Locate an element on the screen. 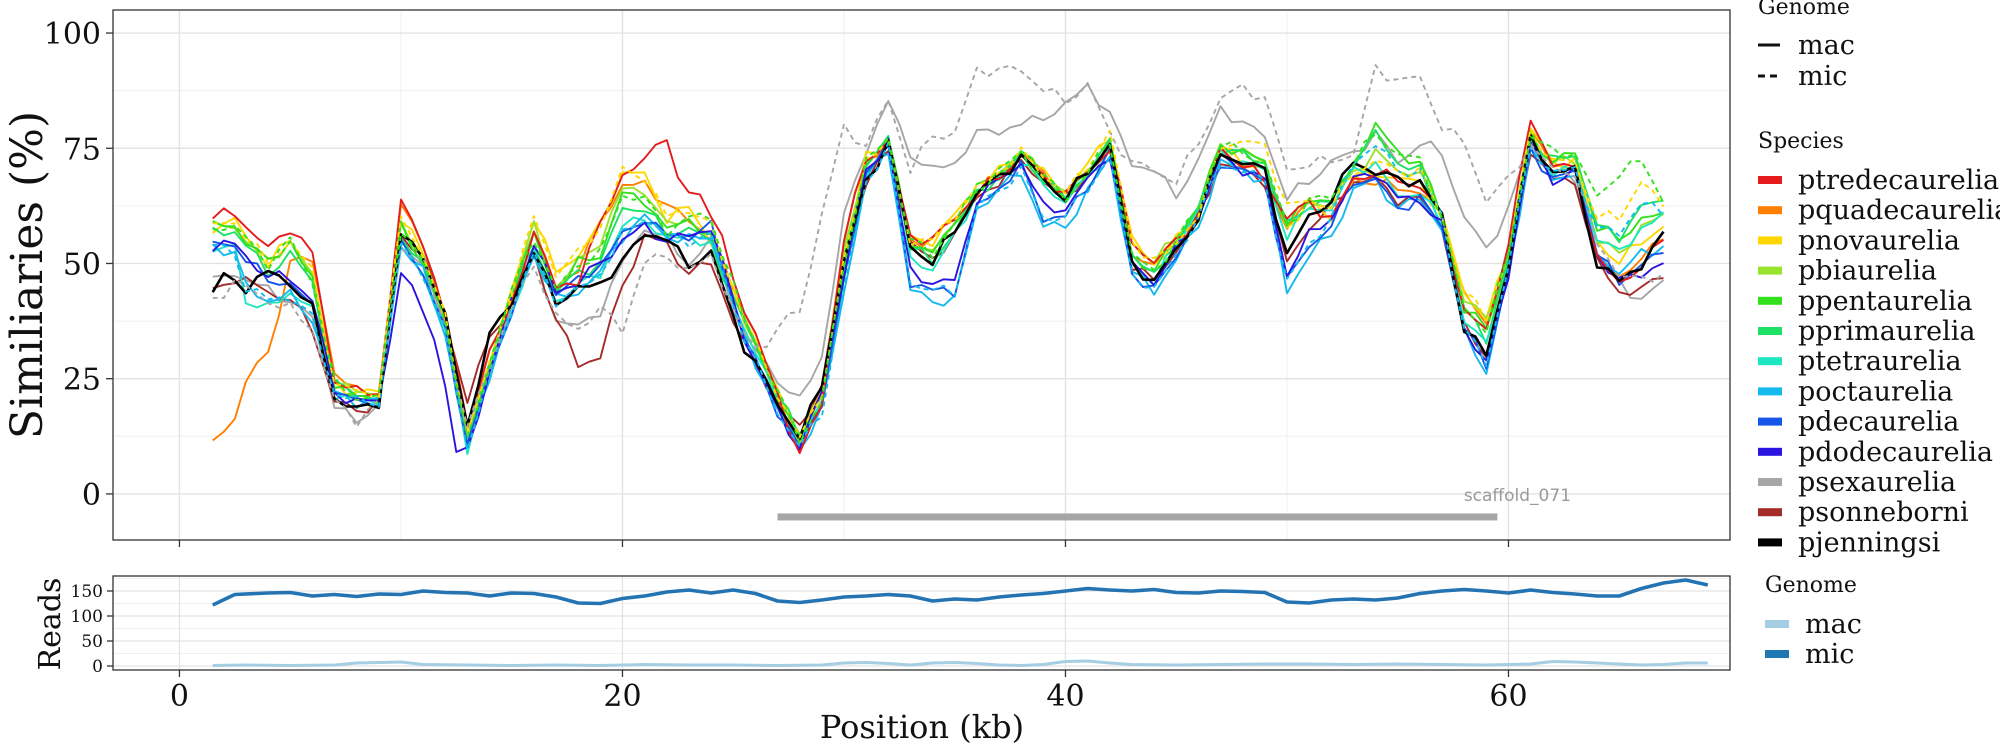  legend-species-label-ptredecaurelia: ptredecaurelia is located at coordinates (1898, 180).